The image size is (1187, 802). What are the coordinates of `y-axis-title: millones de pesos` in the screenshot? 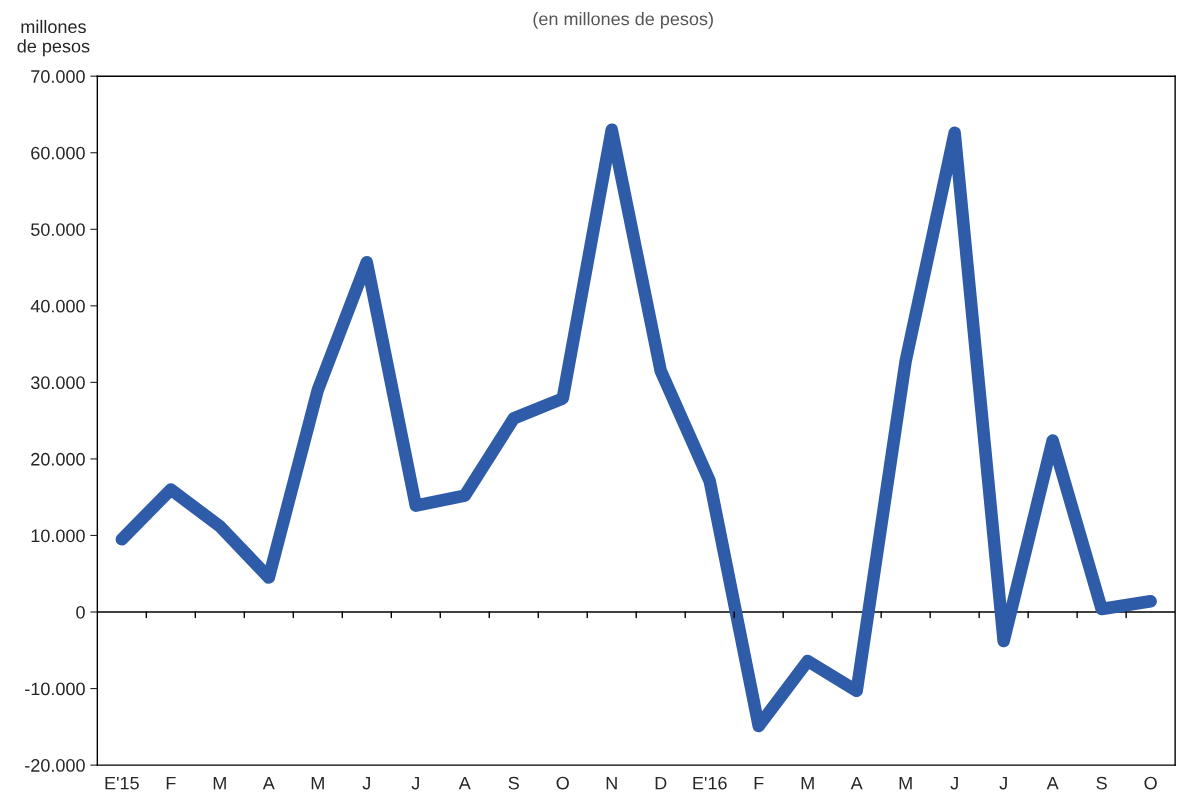 It's located at (53, 38).